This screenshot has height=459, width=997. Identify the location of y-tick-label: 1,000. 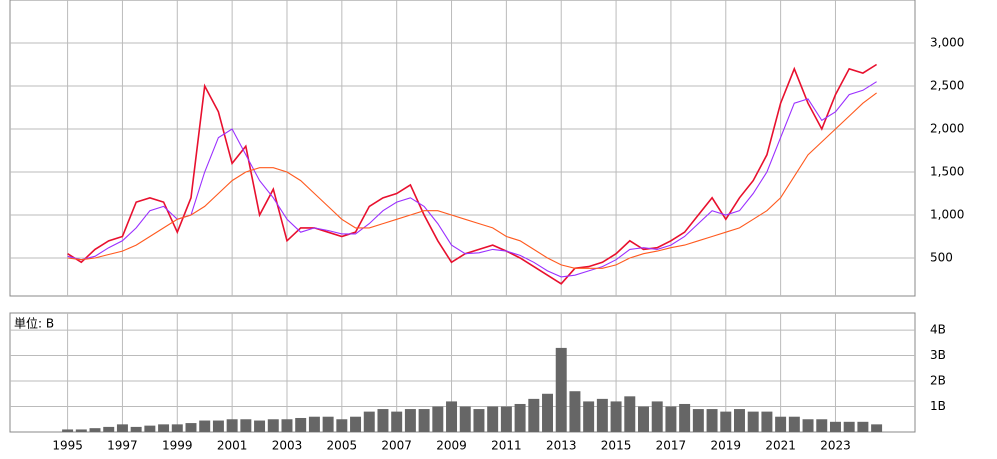
(947, 214).